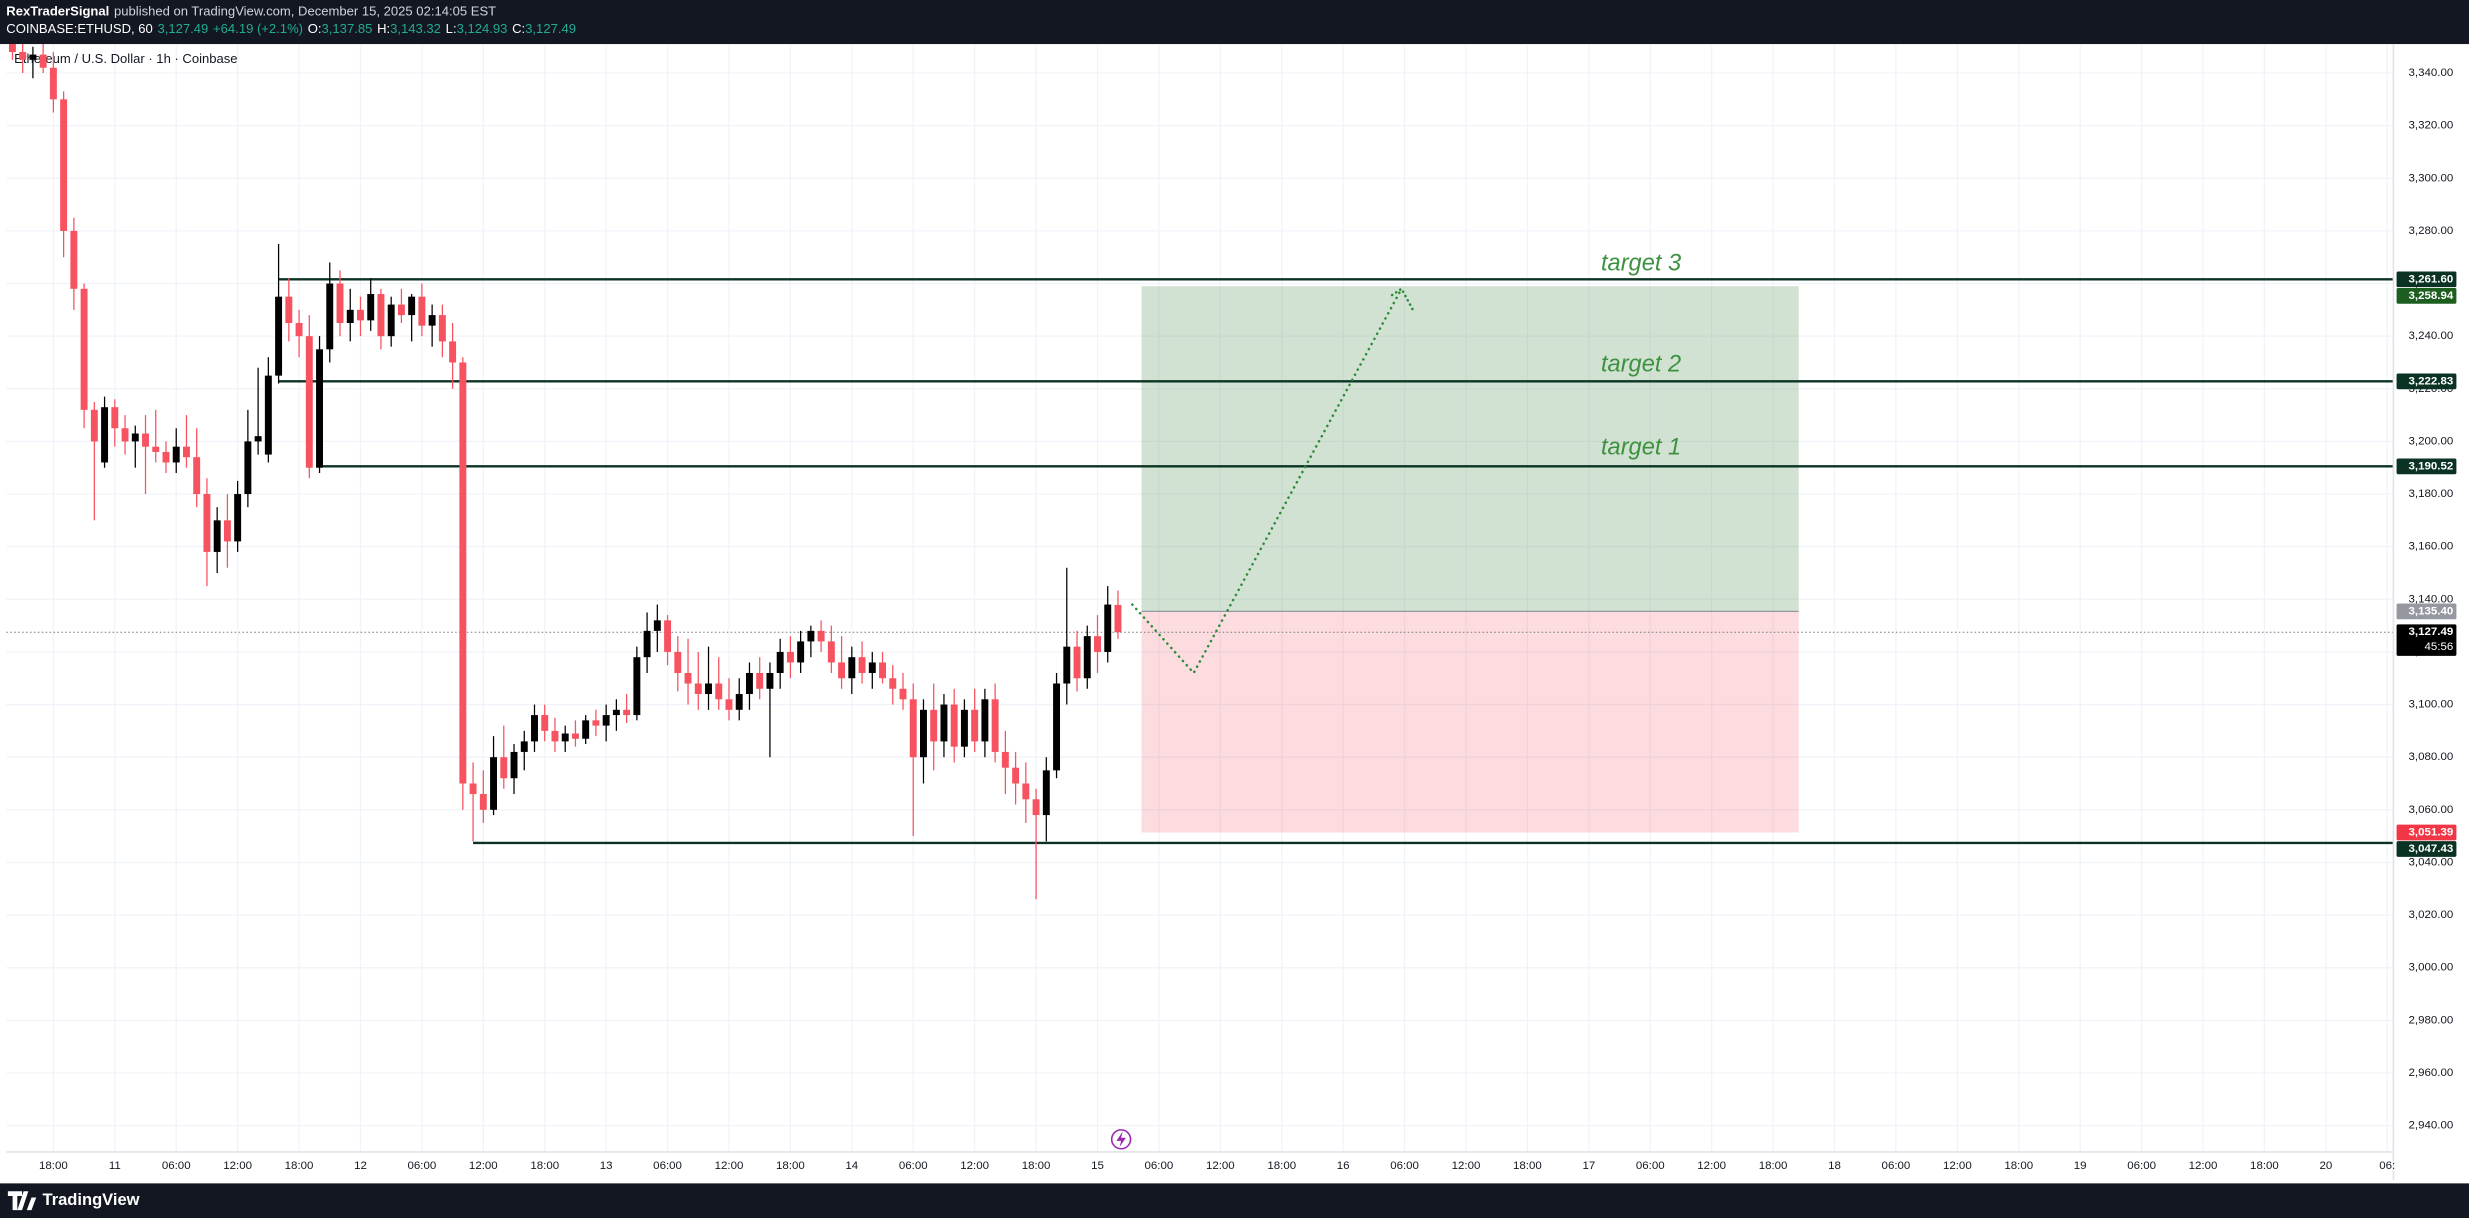 This screenshot has width=2469, height=1218. What do you see at coordinates (2431, 757) in the screenshot?
I see `y-tick-label: 3,080.00` at bounding box center [2431, 757].